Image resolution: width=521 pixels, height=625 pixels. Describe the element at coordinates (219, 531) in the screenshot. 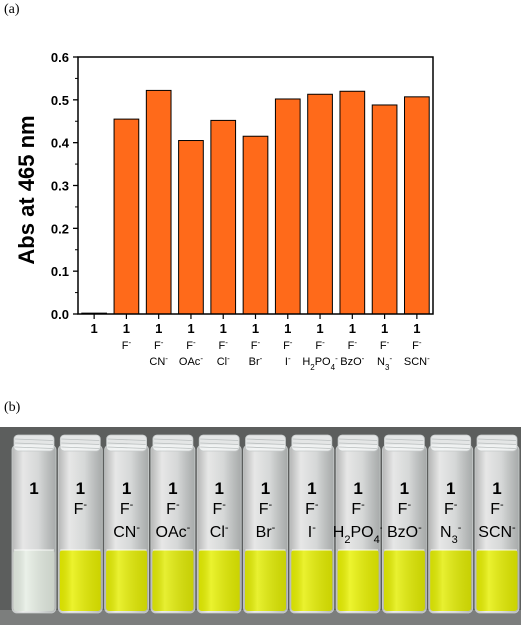

I see `vial-label-anion: Cl-` at that location.